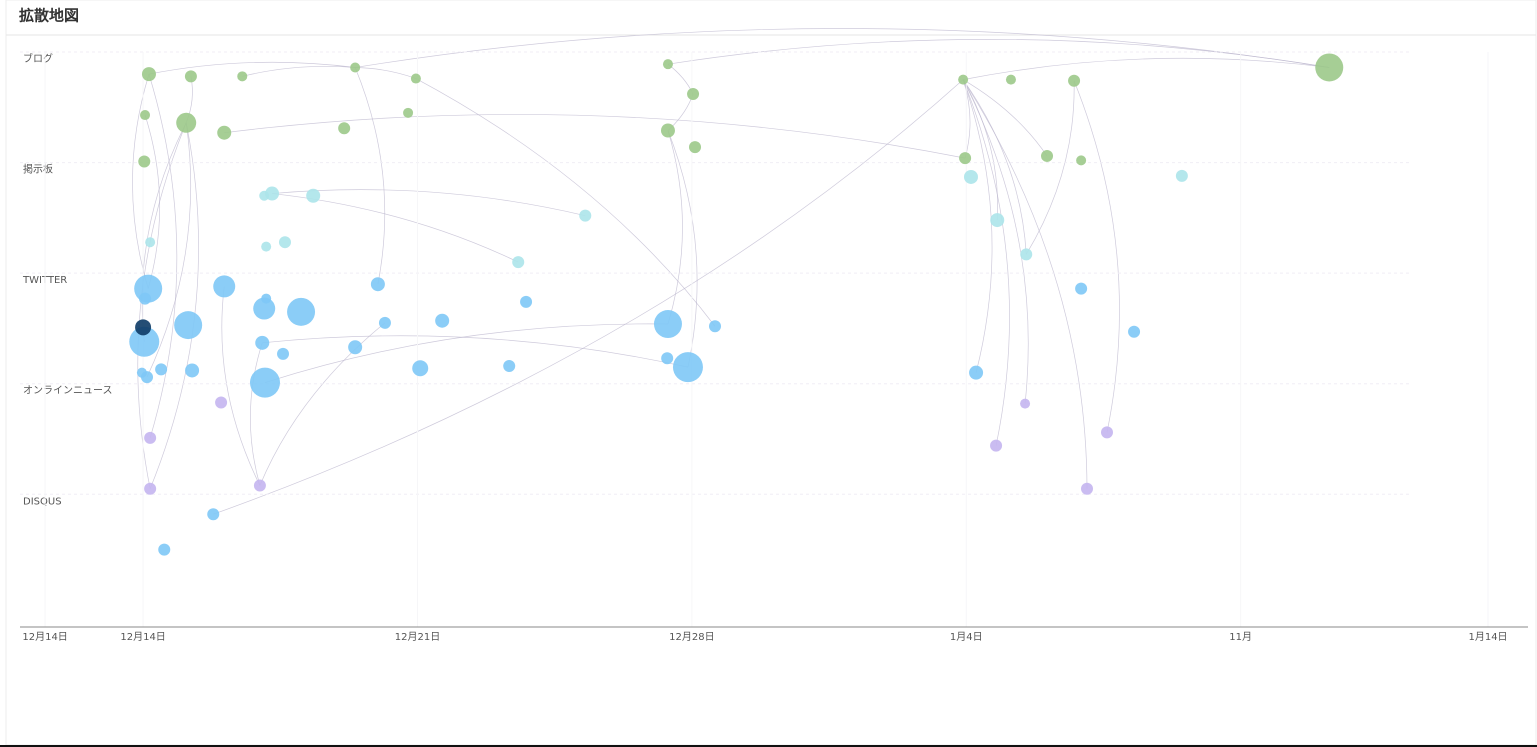 The width and height of the screenshot is (1537, 747). What do you see at coordinates (68, 391) in the screenshot?
I see `y-tick-label: オンラインニュース` at bounding box center [68, 391].